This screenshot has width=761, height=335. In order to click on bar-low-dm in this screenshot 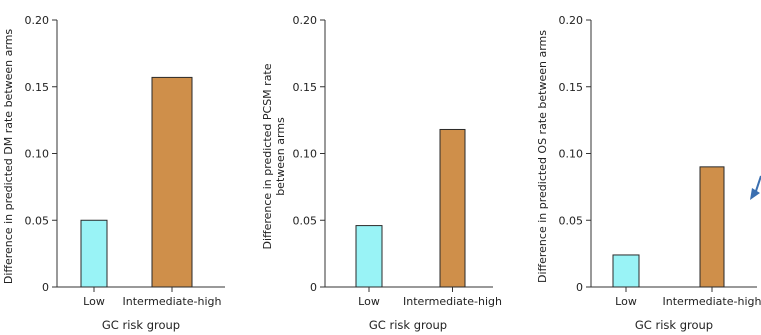, I will do `click(94, 253)`.